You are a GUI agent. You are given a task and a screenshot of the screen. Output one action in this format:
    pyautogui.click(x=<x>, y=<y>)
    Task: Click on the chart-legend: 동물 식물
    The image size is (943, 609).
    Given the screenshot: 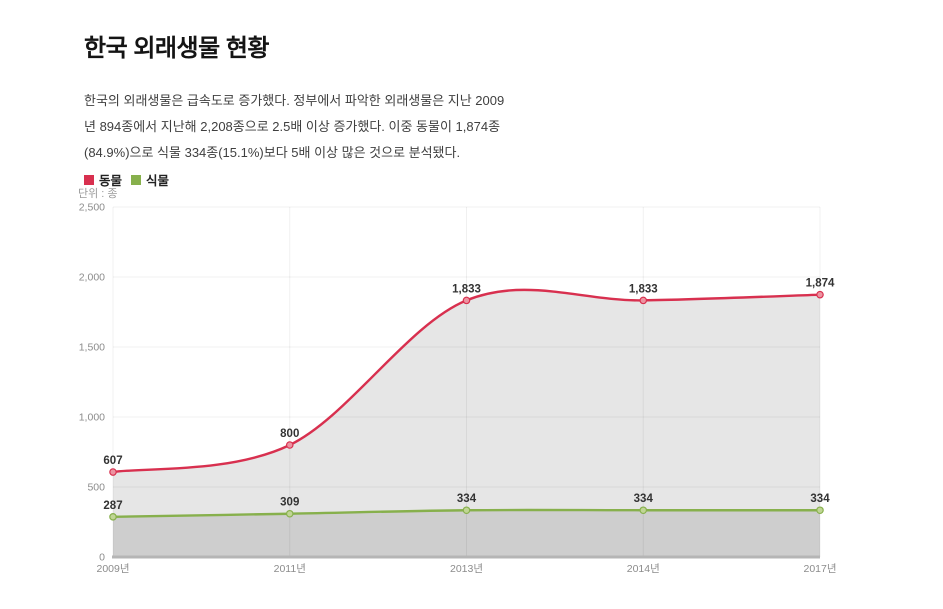 What is the action you would take?
    pyautogui.click(x=126, y=179)
    